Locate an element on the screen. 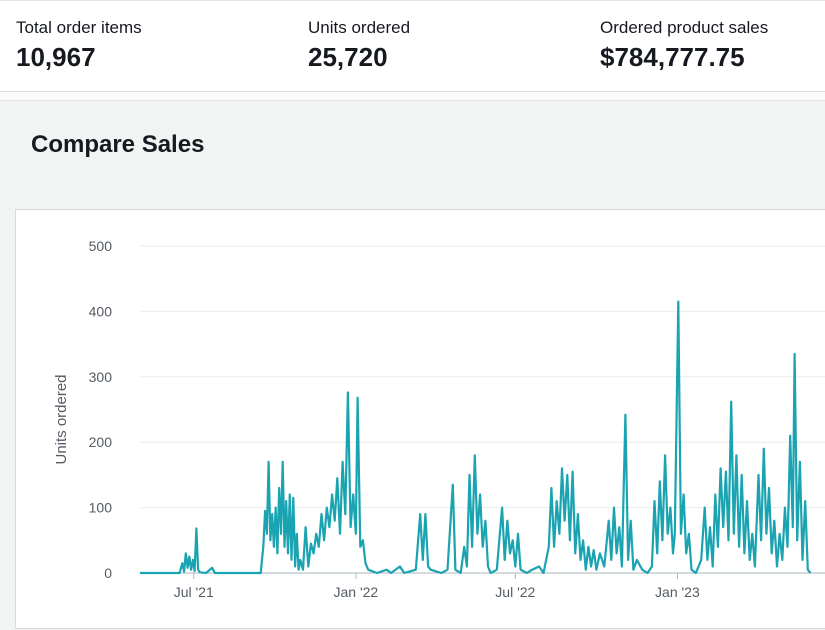 This screenshot has width=825, height=630. section-title: Compare Sales is located at coordinates (118, 144).